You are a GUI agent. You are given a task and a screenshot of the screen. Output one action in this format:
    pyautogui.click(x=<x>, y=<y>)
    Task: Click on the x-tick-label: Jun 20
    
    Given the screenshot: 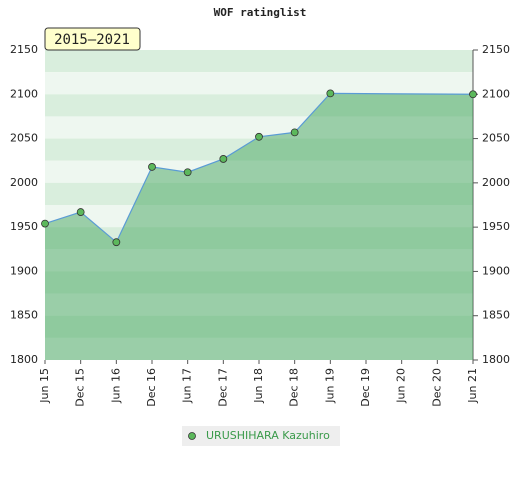 What is the action you would take?
    pyautogui.click(x=401, y=386)
    